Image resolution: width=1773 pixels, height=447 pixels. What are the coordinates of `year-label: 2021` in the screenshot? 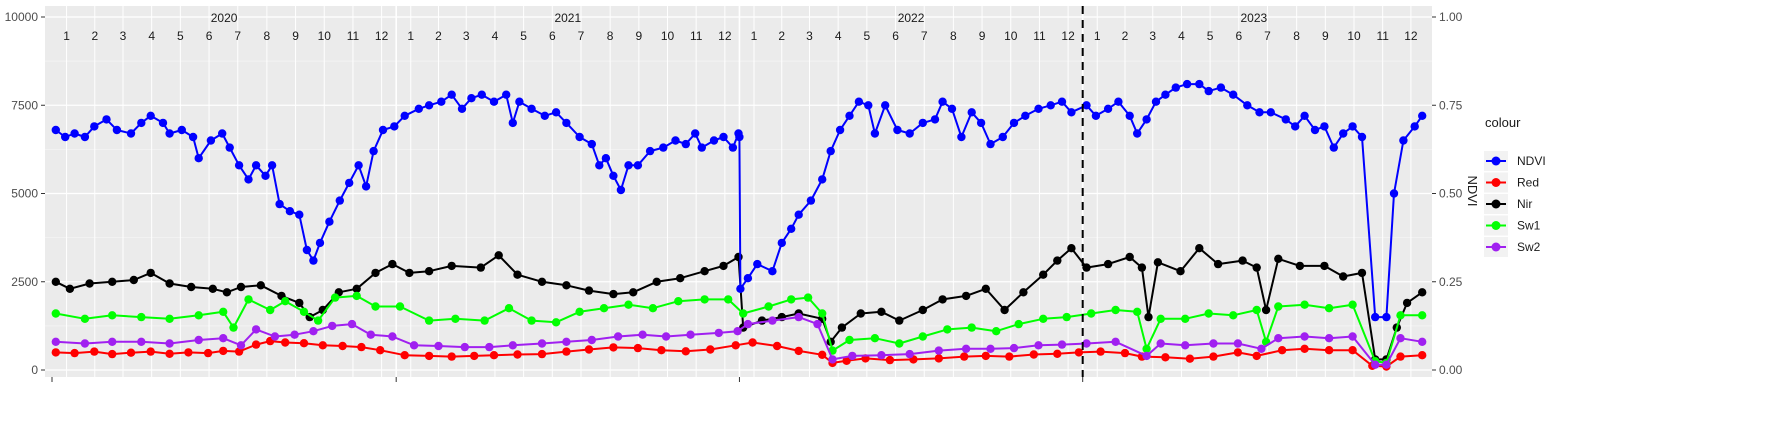 It's located at (567, 18).